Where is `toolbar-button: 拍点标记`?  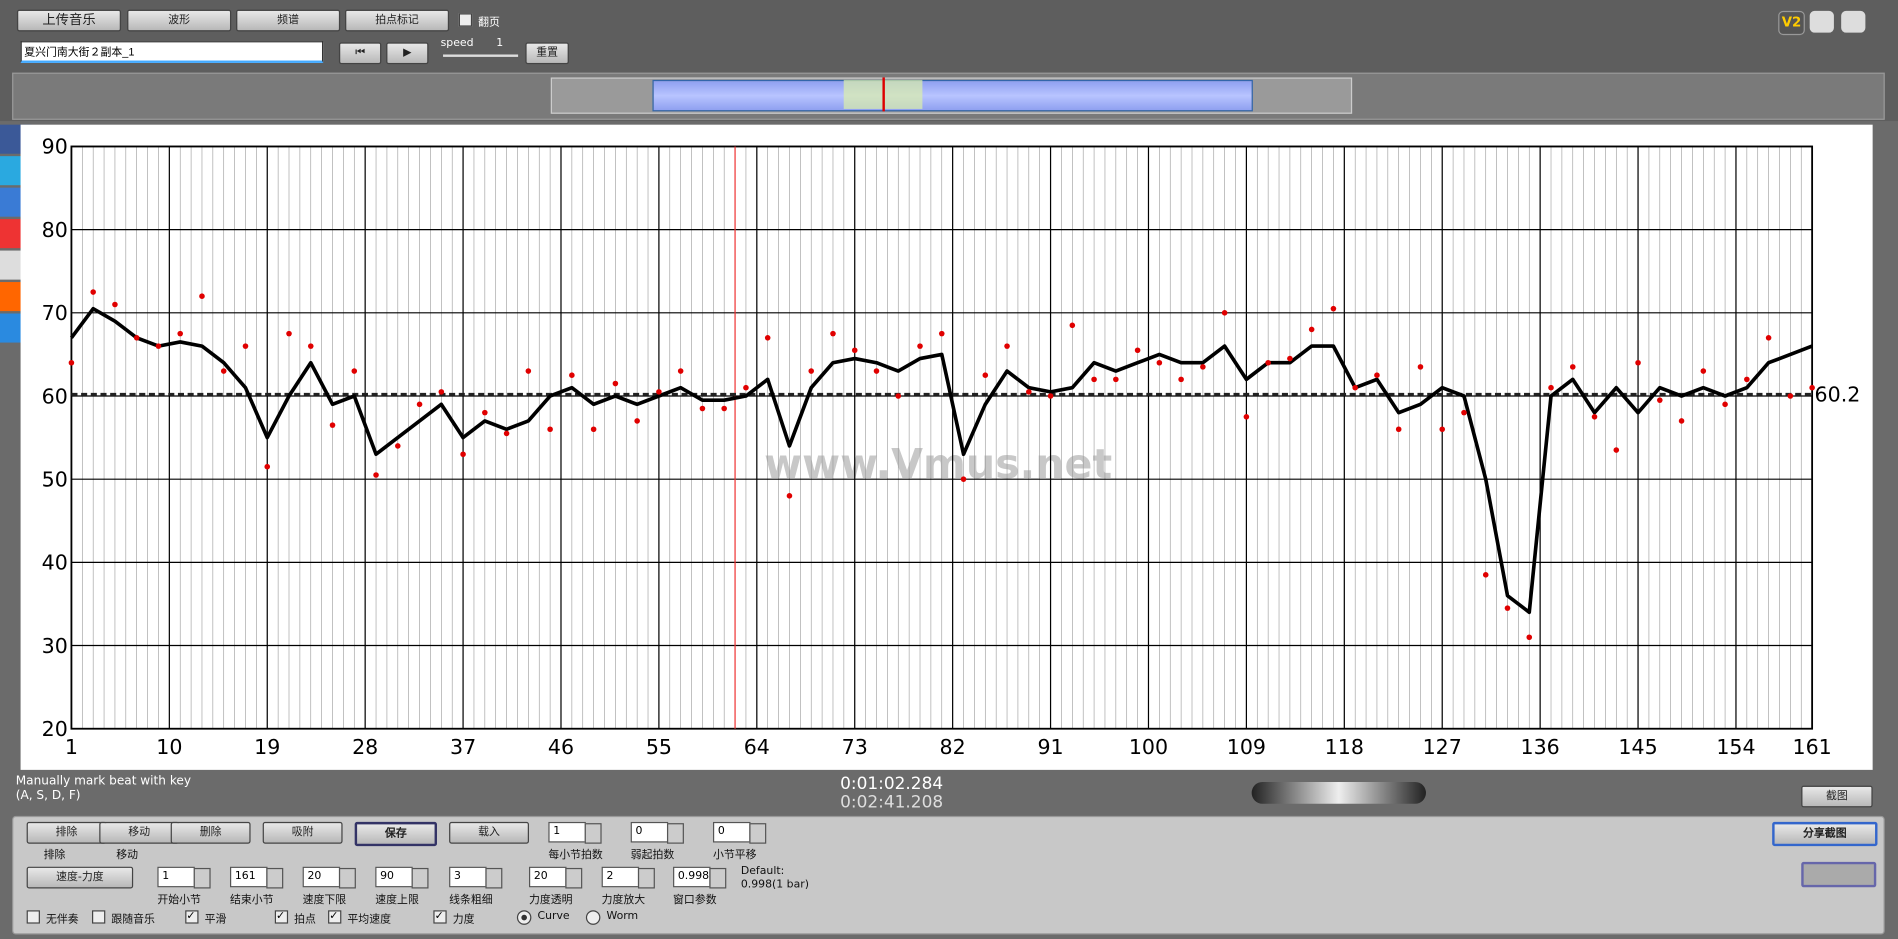
toolbar-button: 拍点标记 is located at coordinates (397, 20).